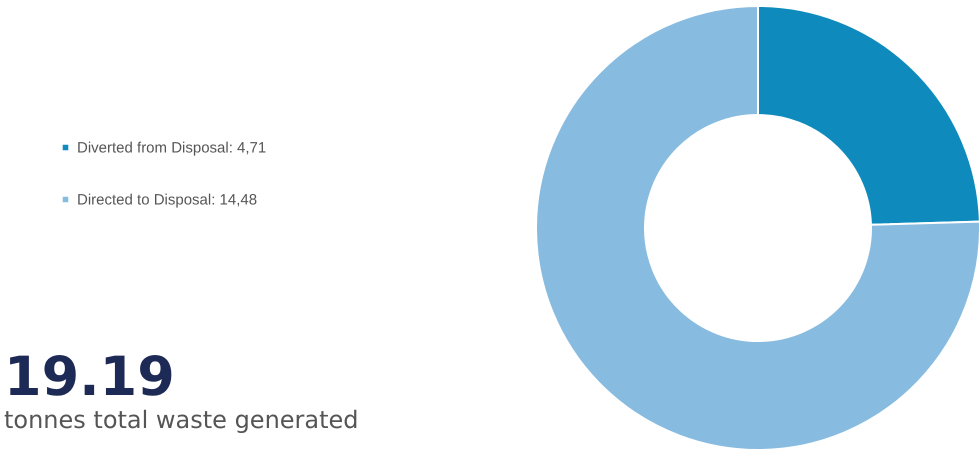 The width and height of the screenshot is (979, 456). I want to click on legend-label: Diverted from Disposal: 4,71, so click(171, 148).